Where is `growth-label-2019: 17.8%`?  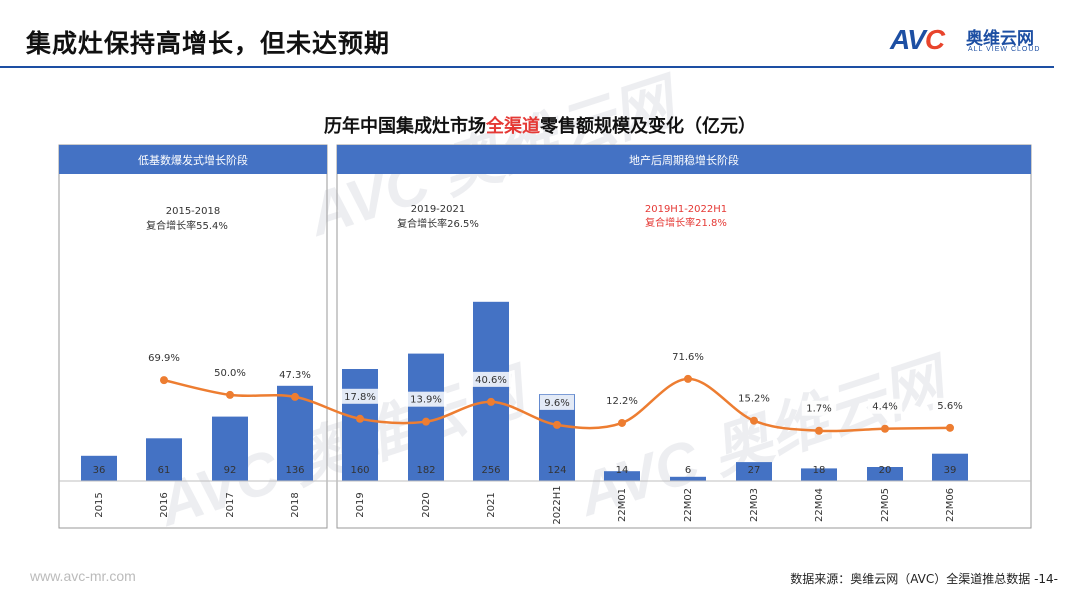
growth-label-2019: 17.8% is located at coordinates (360, 397).